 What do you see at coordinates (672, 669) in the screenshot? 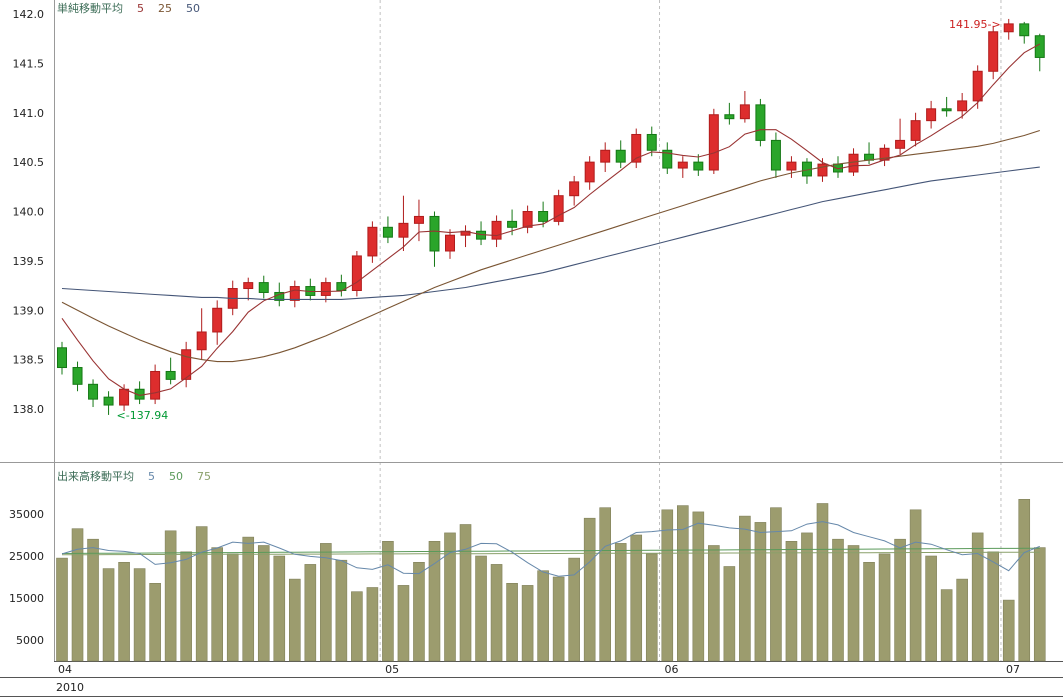
I see `svg-text: 06` at bounding box center [672, 669].